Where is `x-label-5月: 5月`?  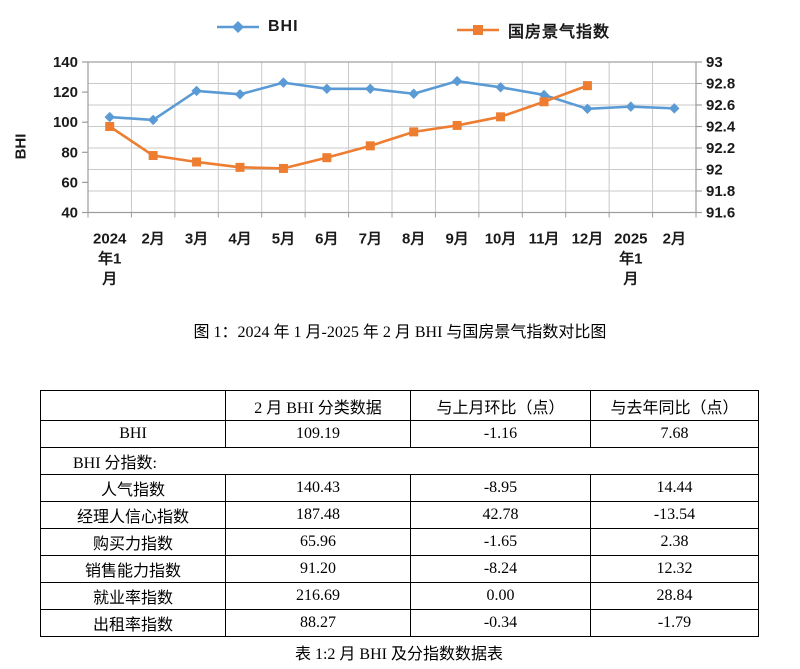
x-label-5月: 5月 is located at coordinates (283, 239).